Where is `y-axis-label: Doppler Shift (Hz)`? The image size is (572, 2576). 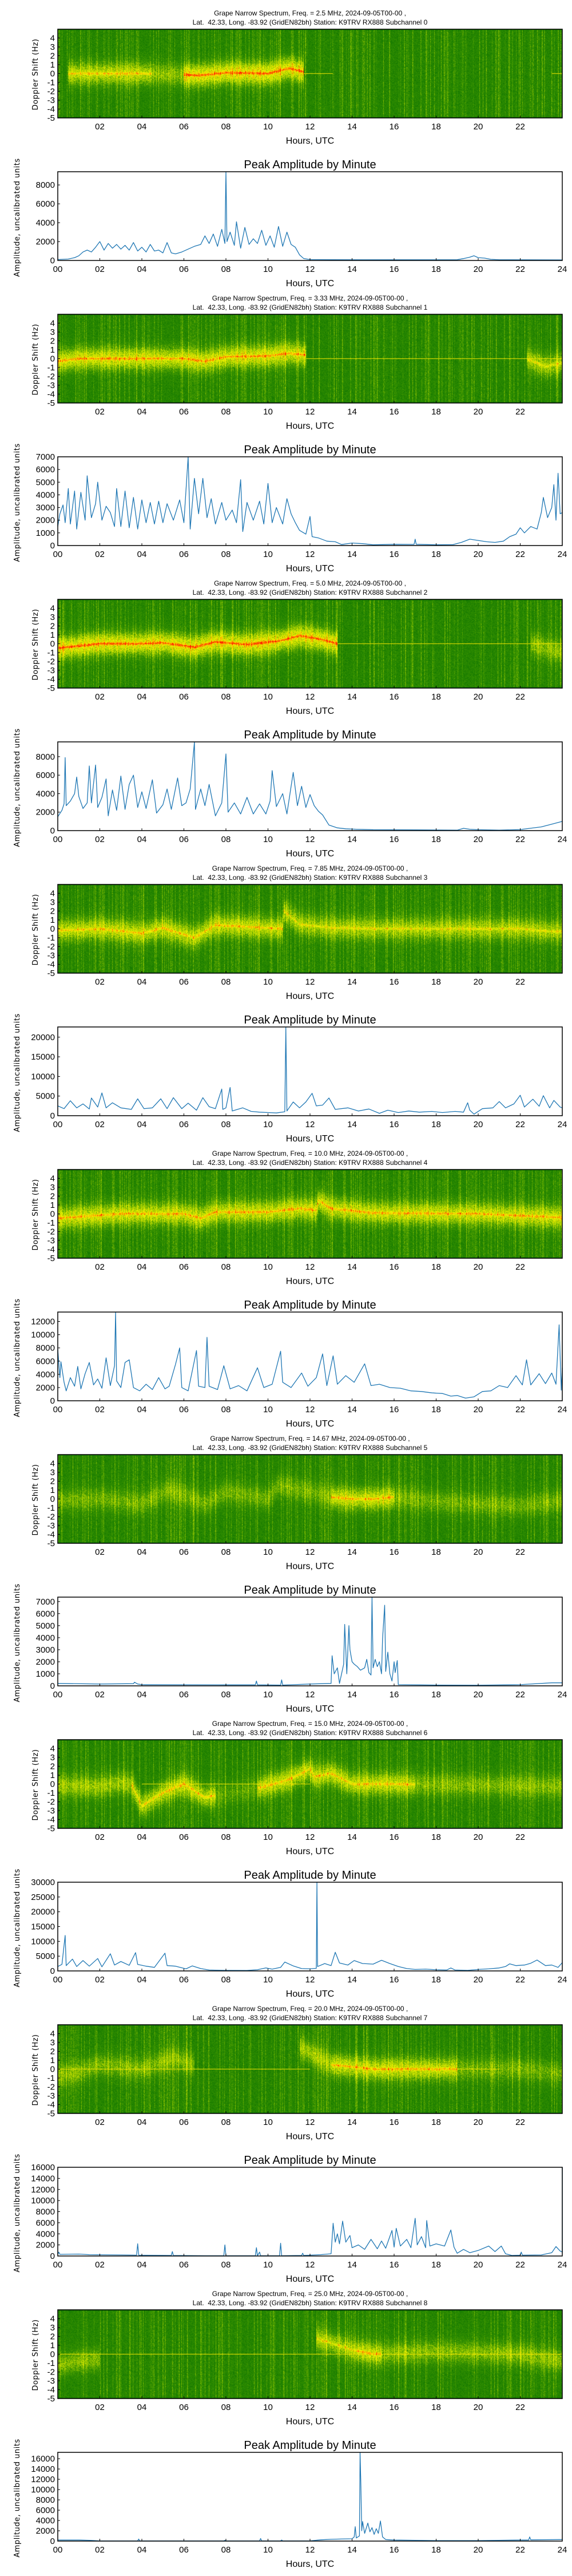
y-axis-label: Doppler Shift (Hz) is located at coordinates (35, 1500).